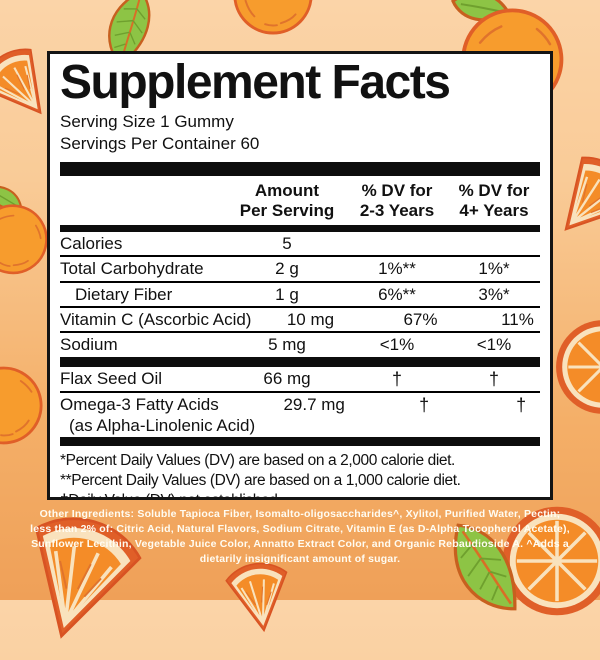 The width and height of the screenshot is (600, 660). I want to click on serving-size: Serving Size 1 Gummy, so click(147, 121).